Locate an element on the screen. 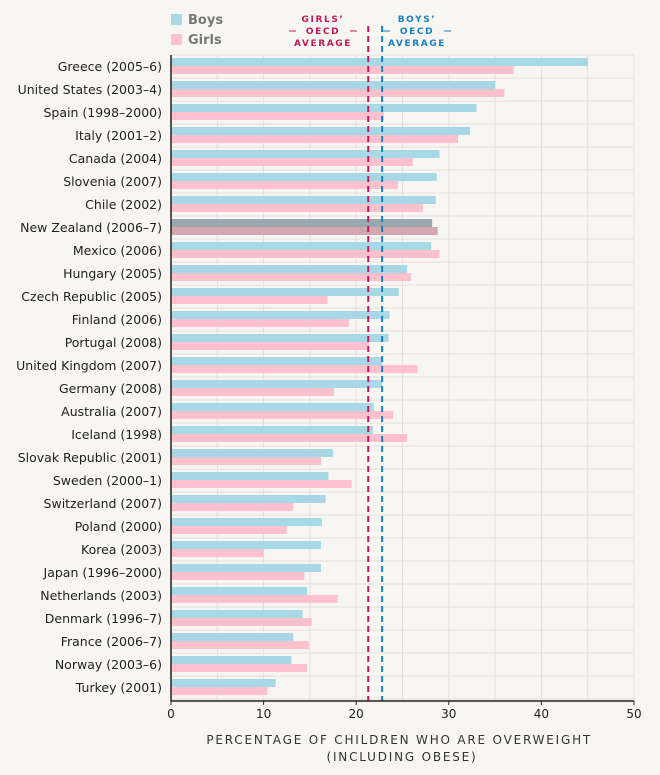 The width and height of the screenshot is (660, 775). category-label: Germany (2008) is located at coordinates (110, 388).